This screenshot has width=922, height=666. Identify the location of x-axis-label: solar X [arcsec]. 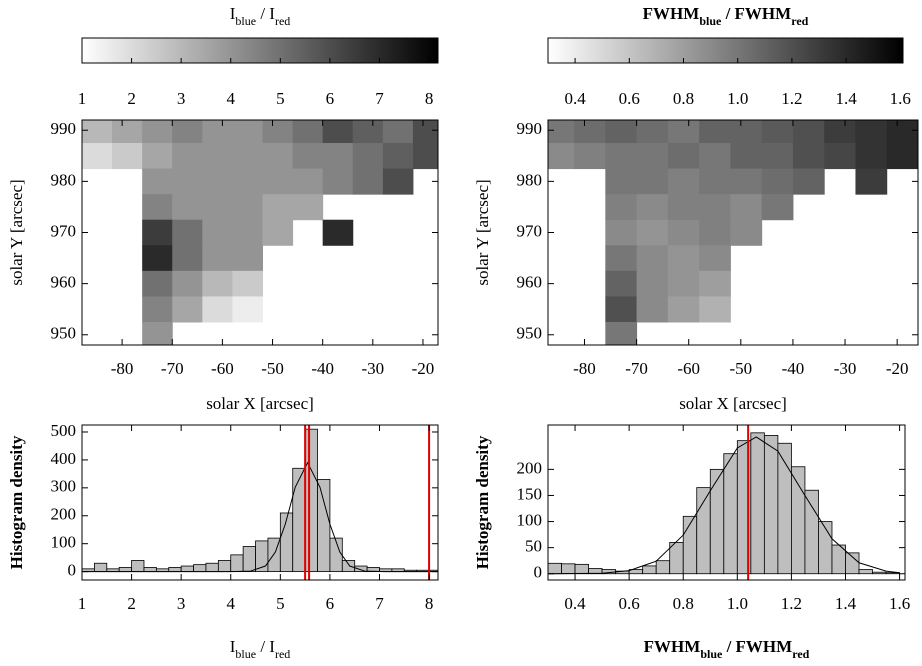
(260, 403).